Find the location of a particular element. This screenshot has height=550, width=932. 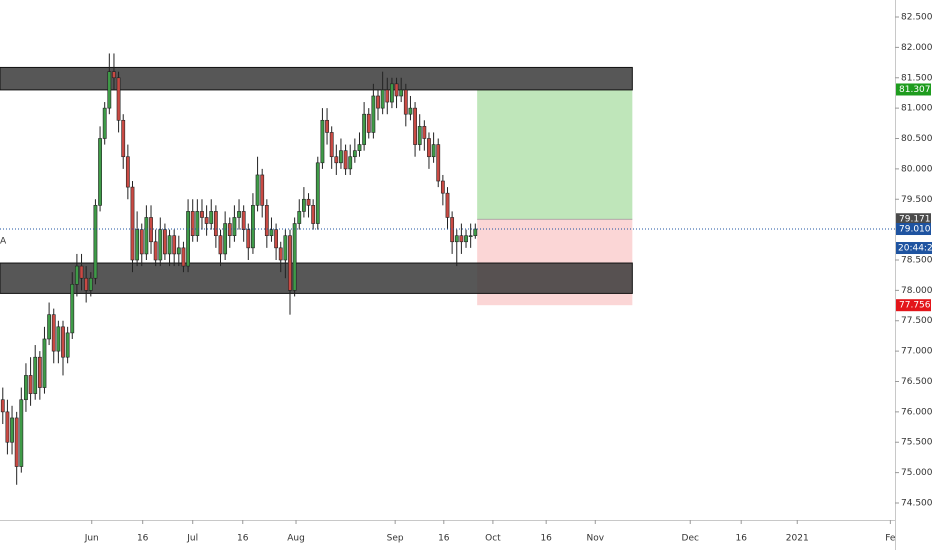

x-tick-label: Aug is located at coordinates (296, 539).